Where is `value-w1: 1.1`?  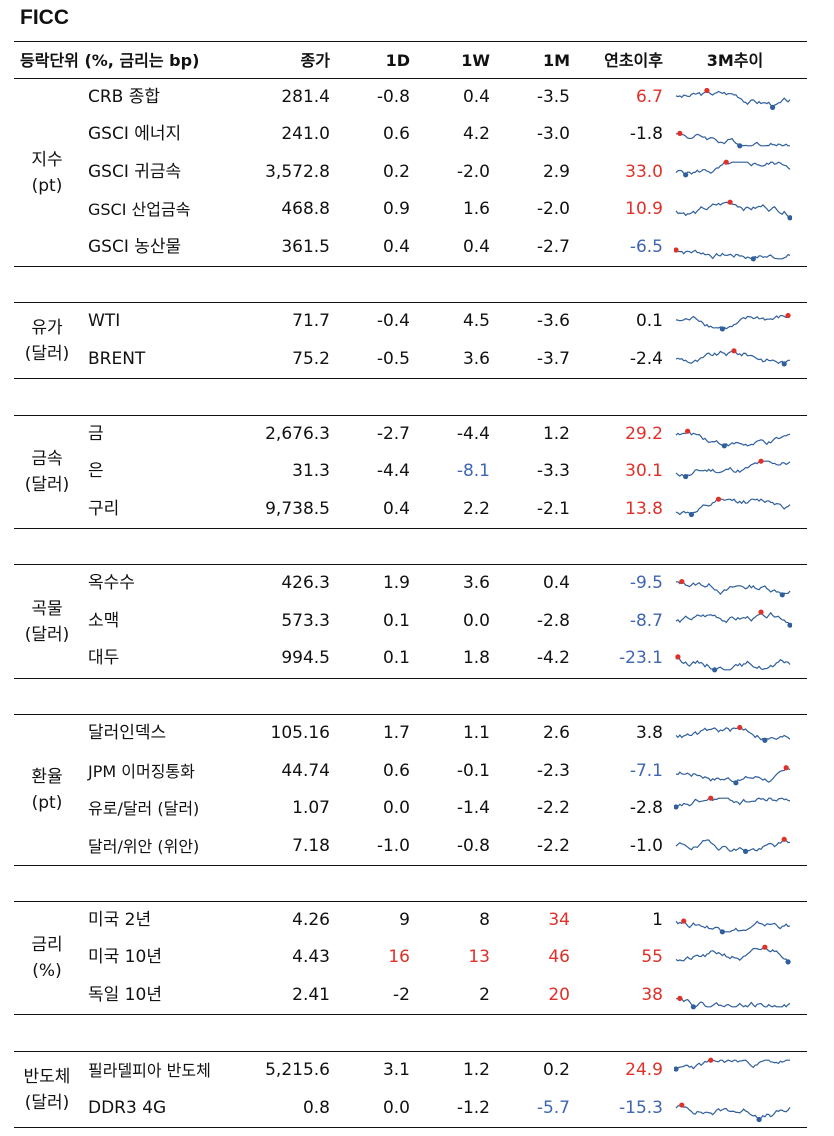 value-w1: 1.1 is located at coordinates (476, 733).